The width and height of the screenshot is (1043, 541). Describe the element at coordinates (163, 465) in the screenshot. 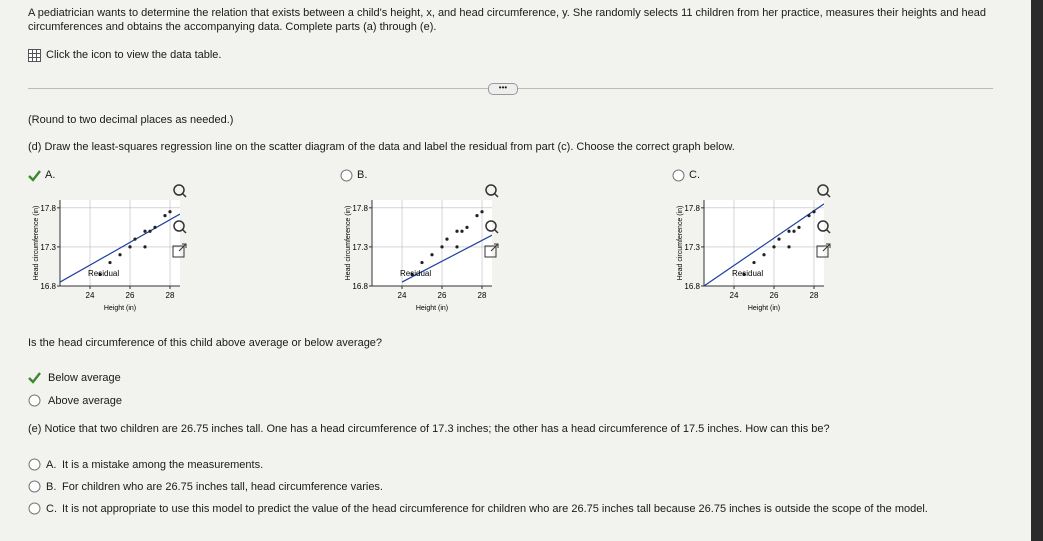

I see `option-text: It is a mistake among the measurements.` at that location.